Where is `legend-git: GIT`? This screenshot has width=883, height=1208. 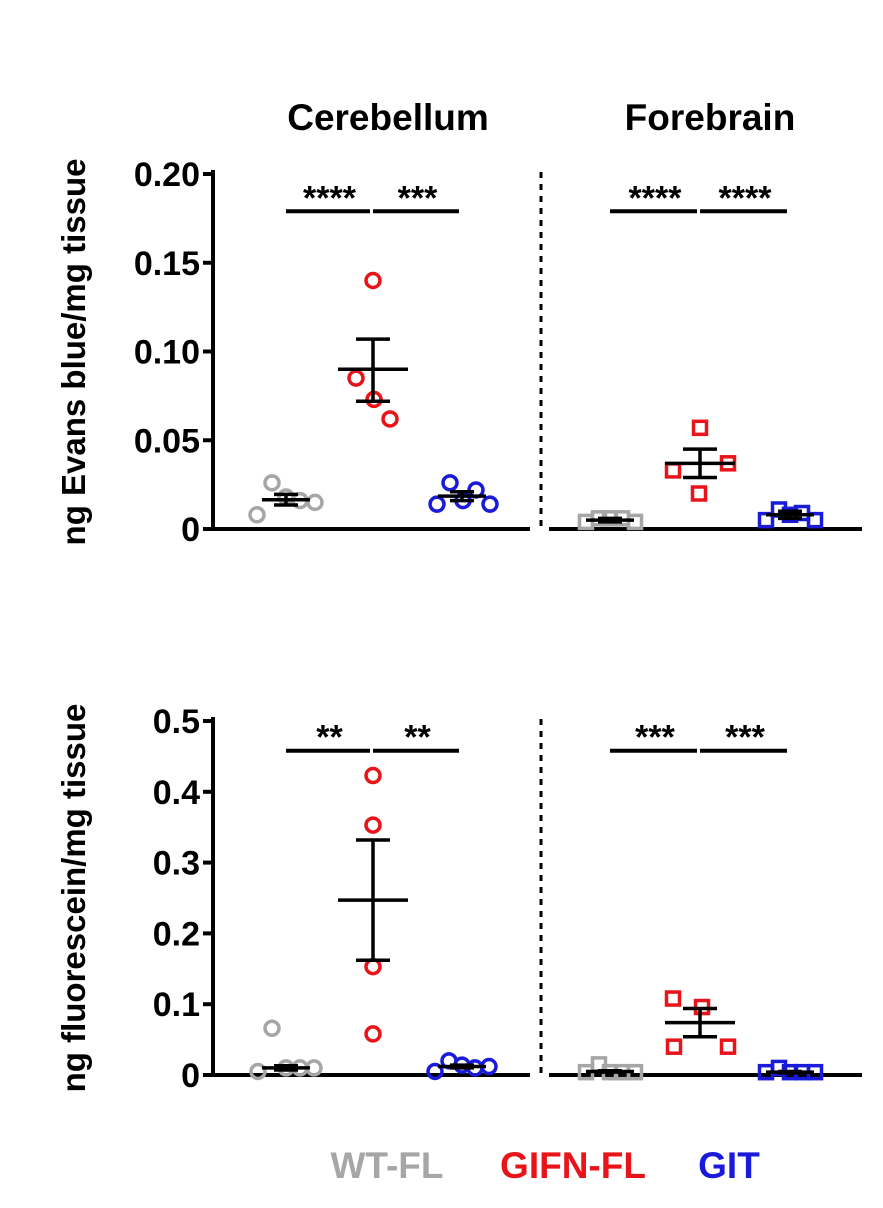
legend-git: GIT is located at coordinates (729, 1165).